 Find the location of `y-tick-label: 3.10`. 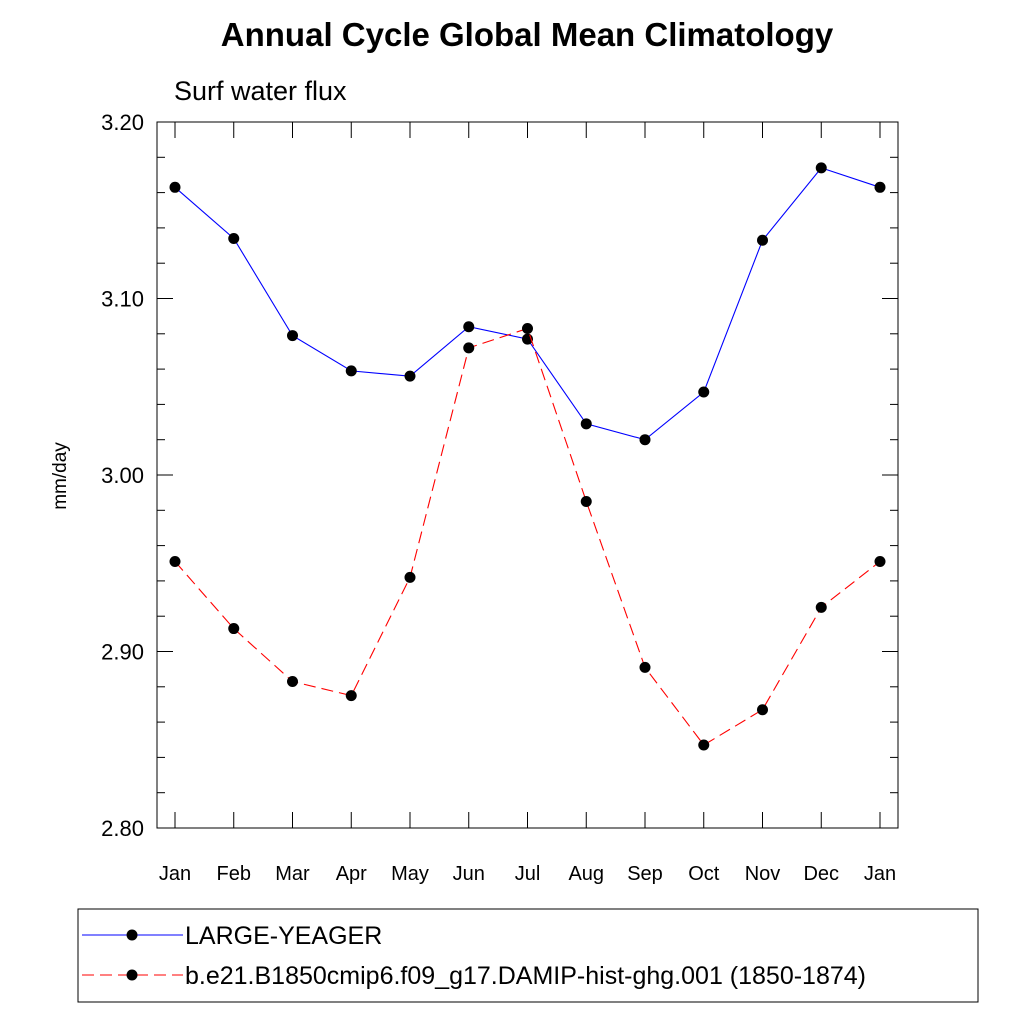

y-tick-label: 3.10 is located at coordinates (122, 299).